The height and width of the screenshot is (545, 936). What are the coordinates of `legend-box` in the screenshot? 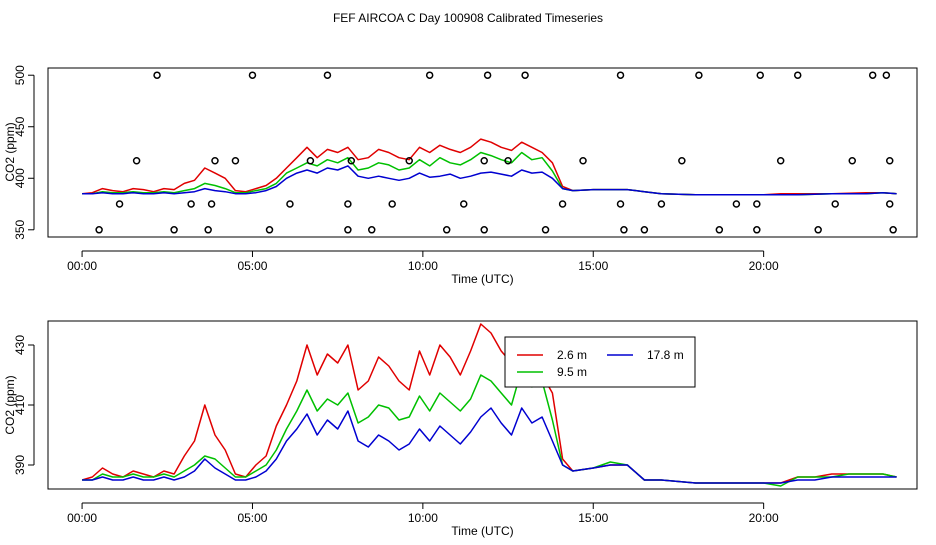 It's located at (600, 362).